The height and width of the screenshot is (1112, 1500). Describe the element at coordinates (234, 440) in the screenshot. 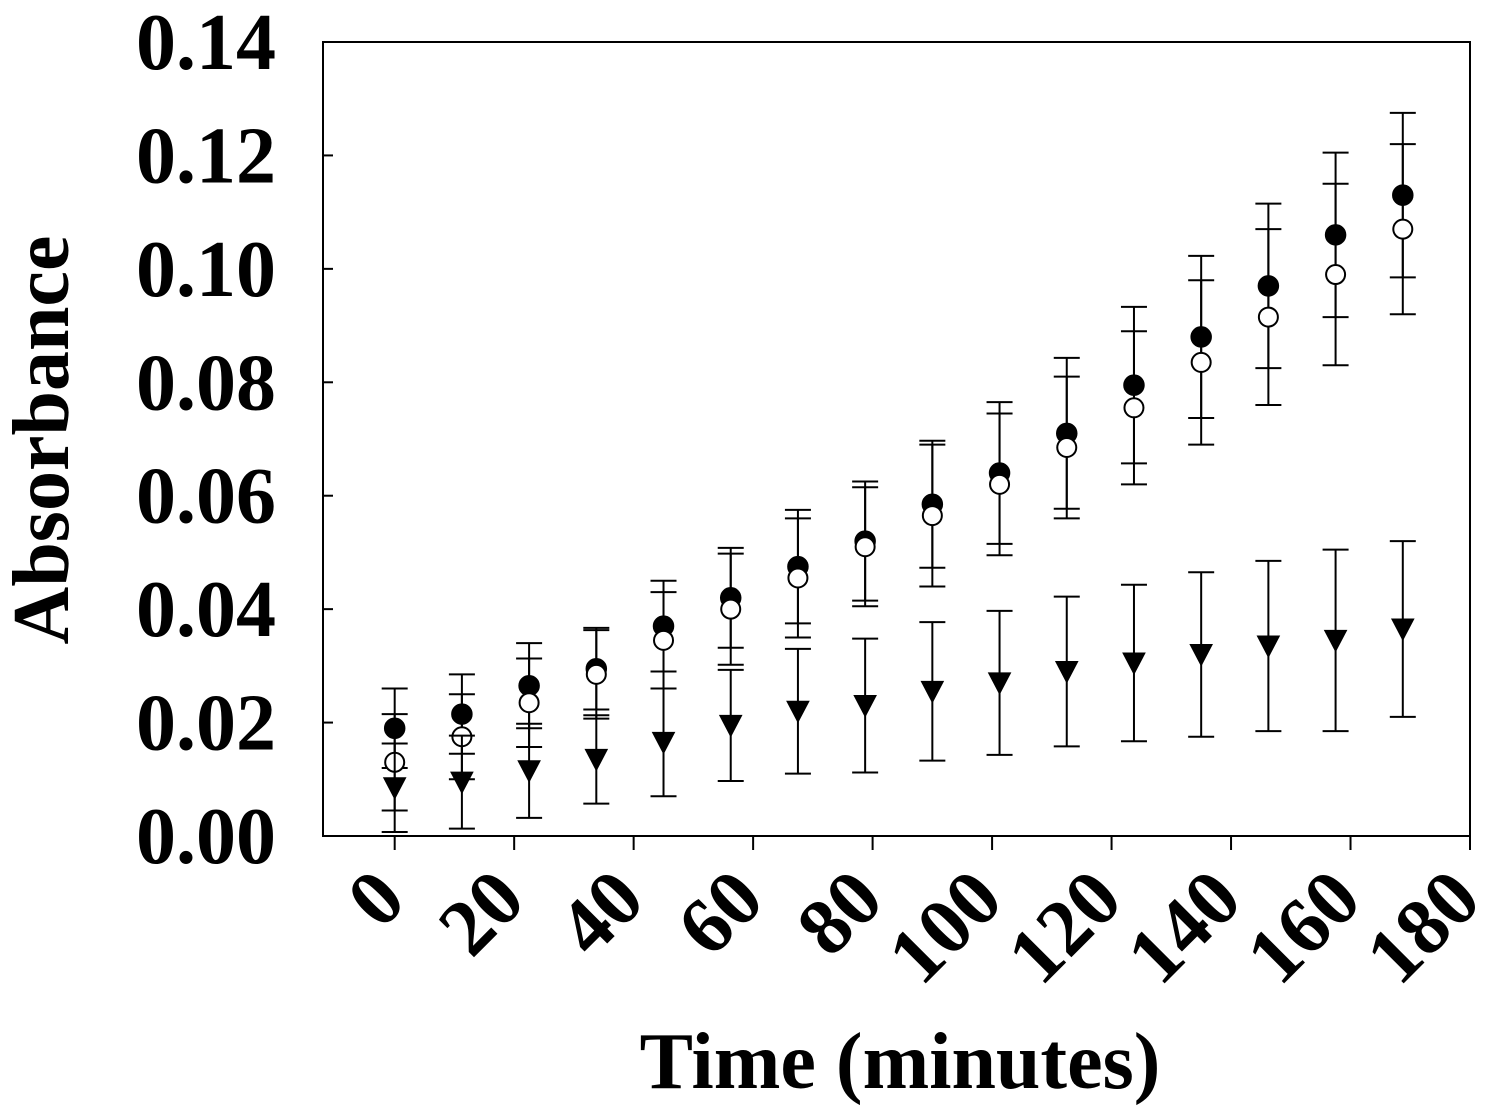

I see `y-axis: 0.00 0.02 0.04 0.06 0.08 0.10 0.12 0.14` at that location.